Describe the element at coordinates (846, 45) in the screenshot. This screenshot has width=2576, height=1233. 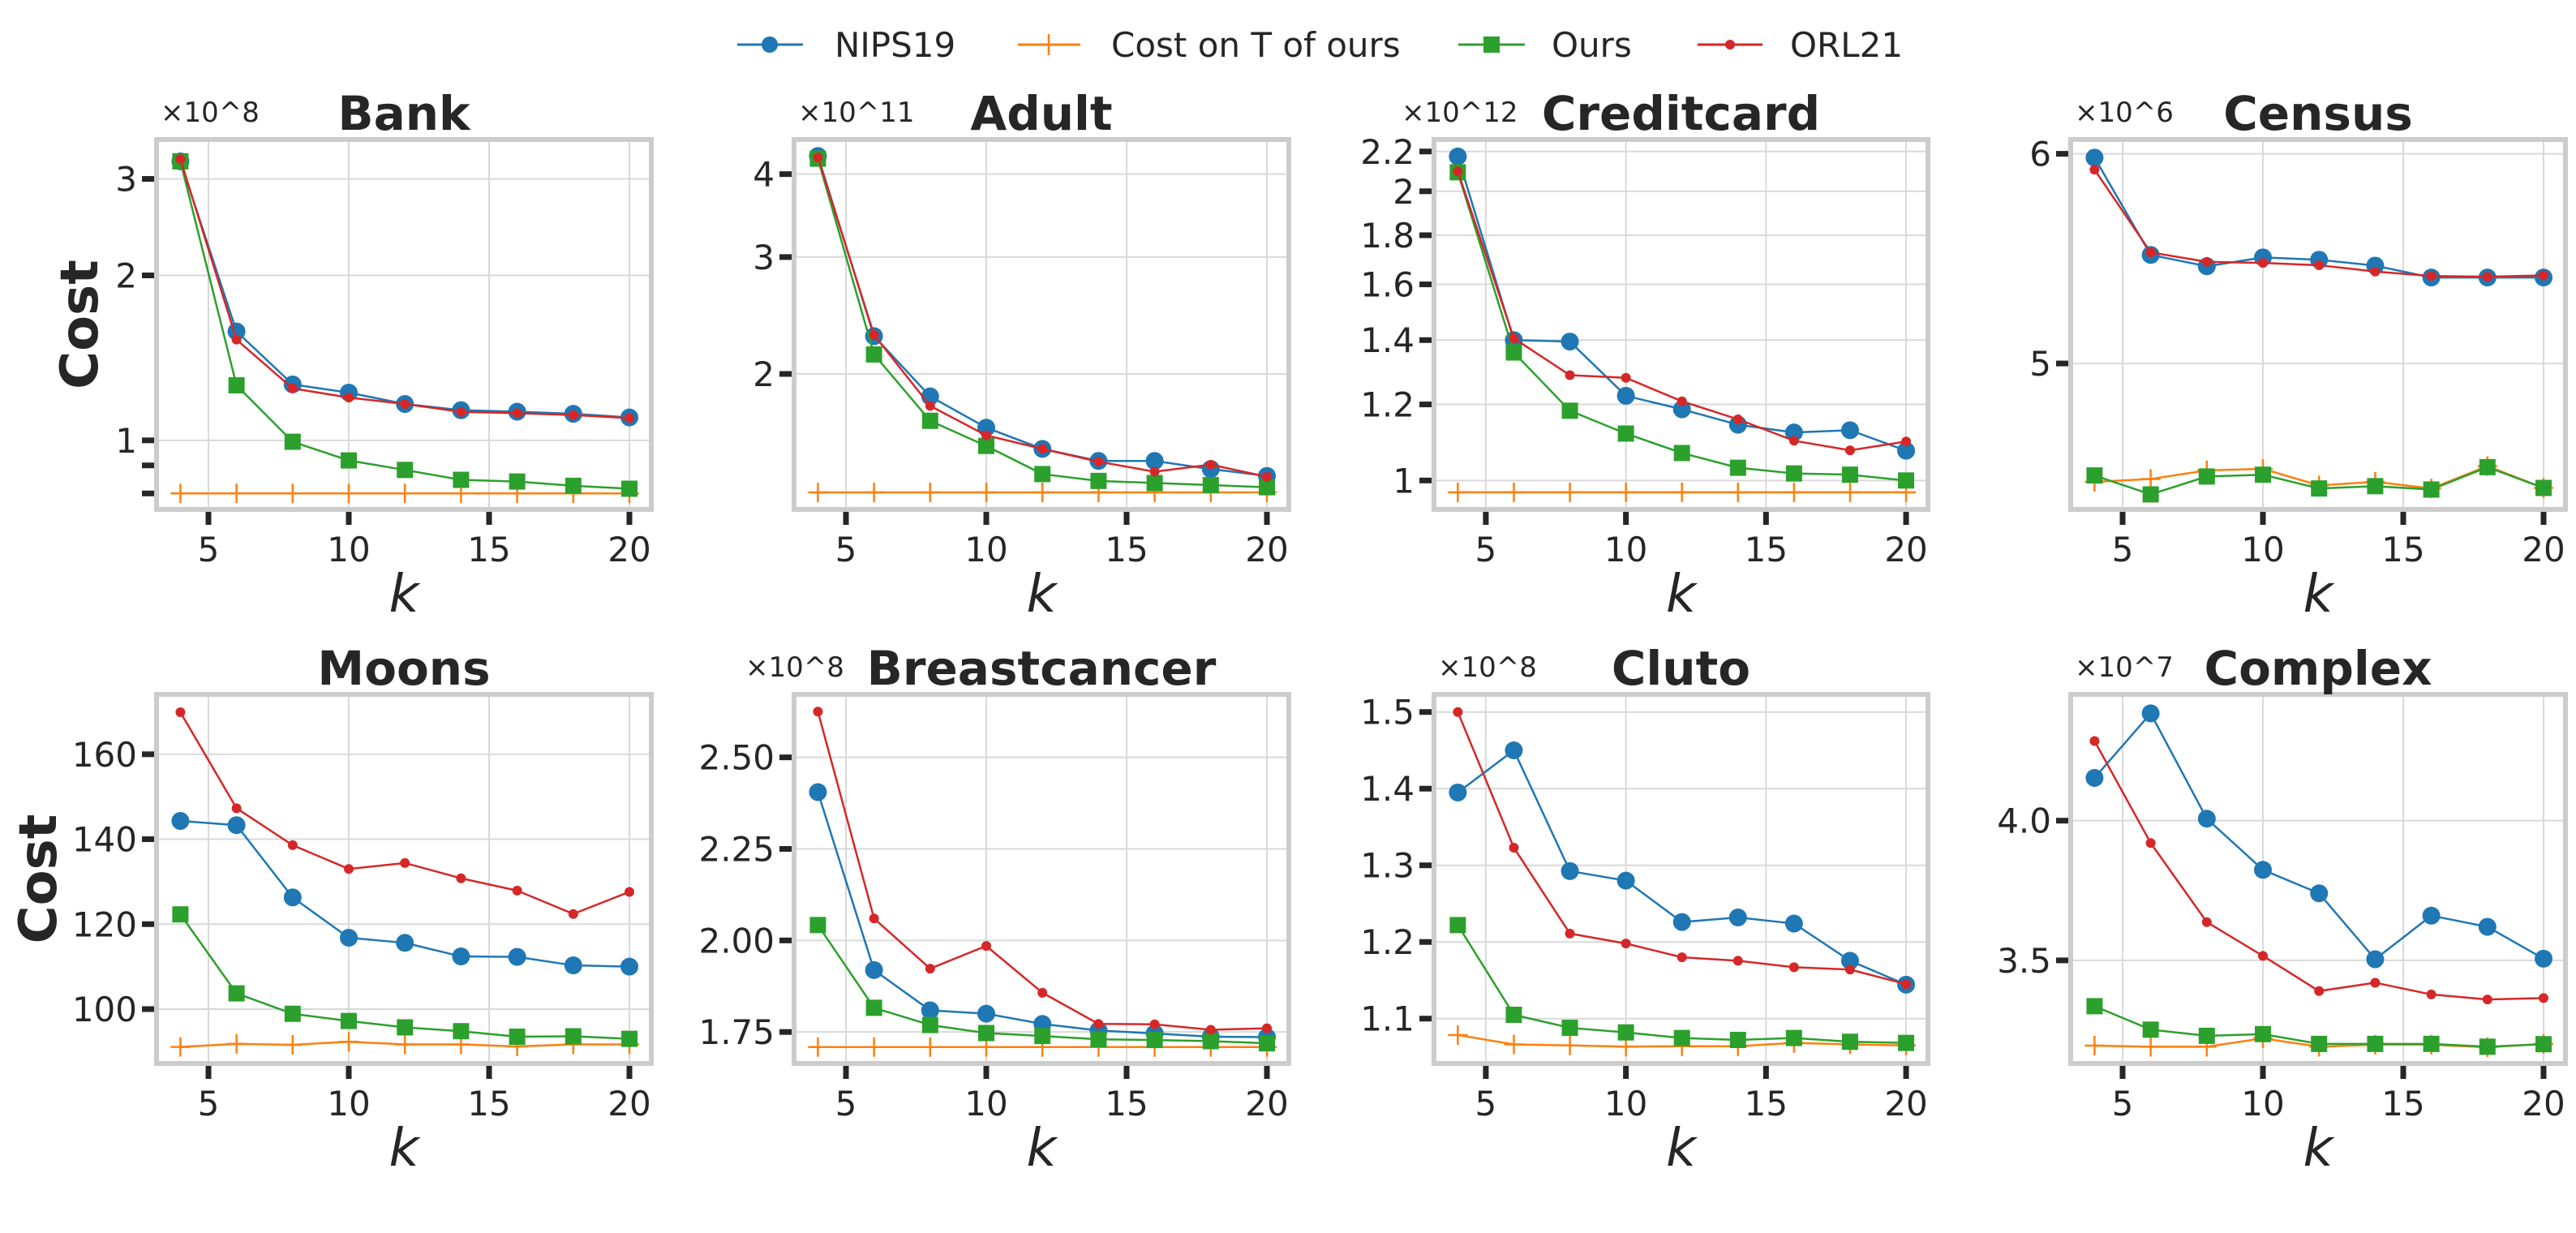
I see `legend-item-nips19: NIPS19` at that location.